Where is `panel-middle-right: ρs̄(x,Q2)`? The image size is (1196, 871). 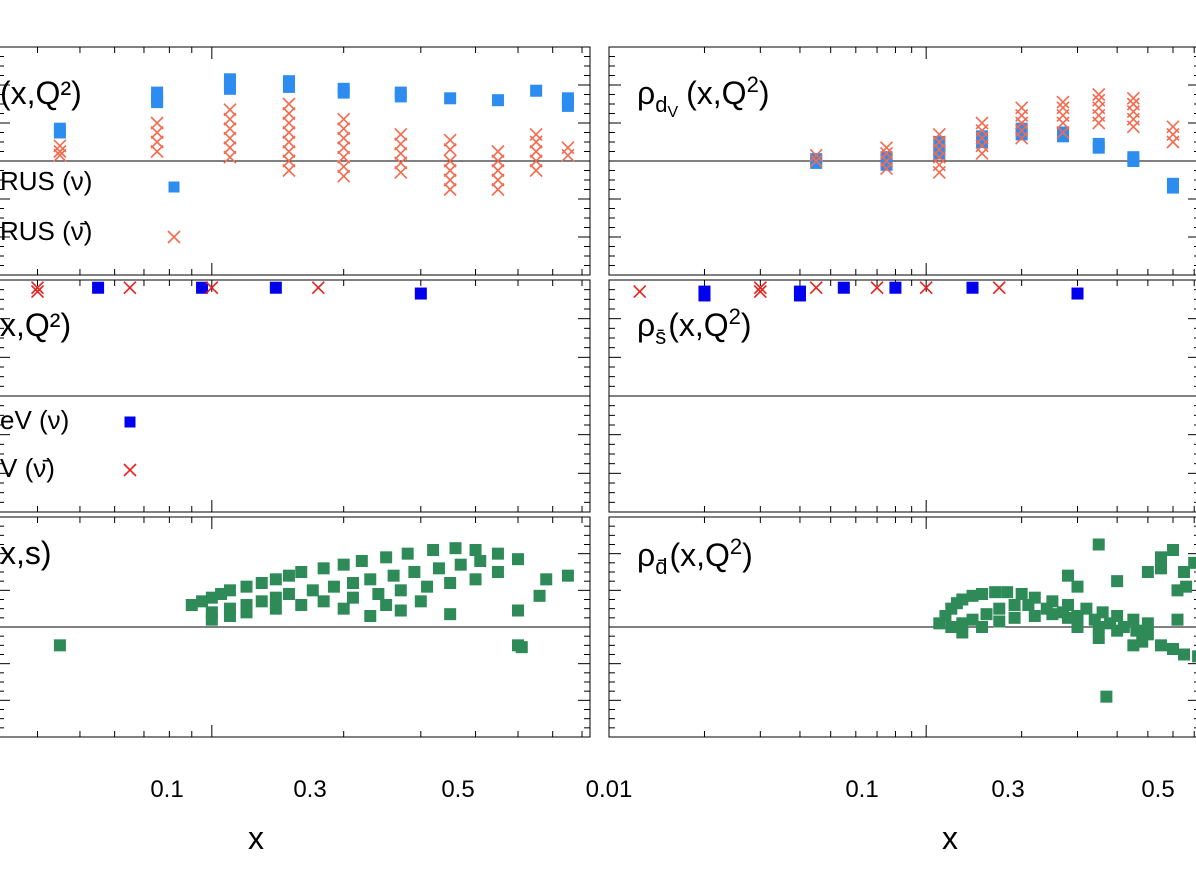
panel-middle-right: ρs̄(x,Q2) is located at coordinates (902, 396).